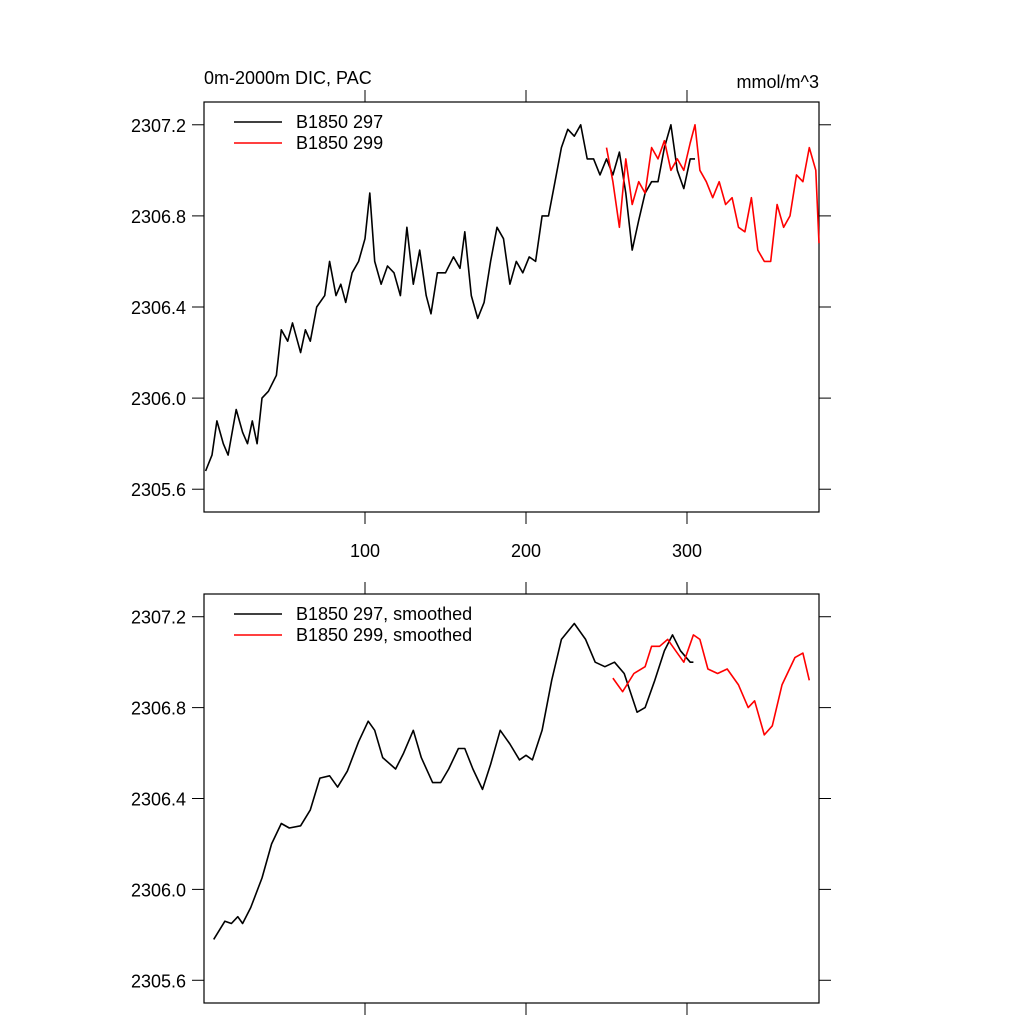  I want to click on legend-label: B1850 297, smoothed, so click(384, 614).